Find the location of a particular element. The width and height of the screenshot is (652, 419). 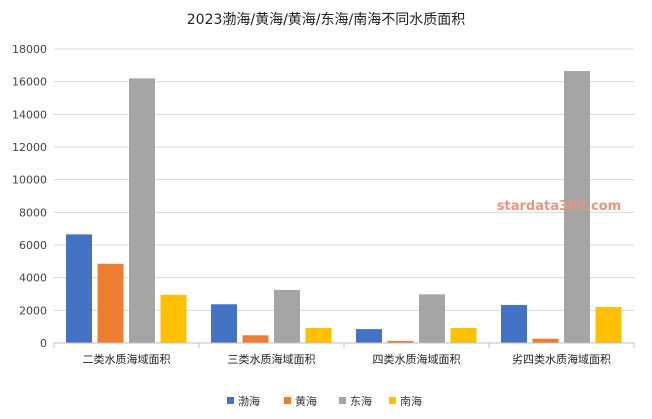

bar-南海-三类水质海域面积 is located at coordinates (318, 335).